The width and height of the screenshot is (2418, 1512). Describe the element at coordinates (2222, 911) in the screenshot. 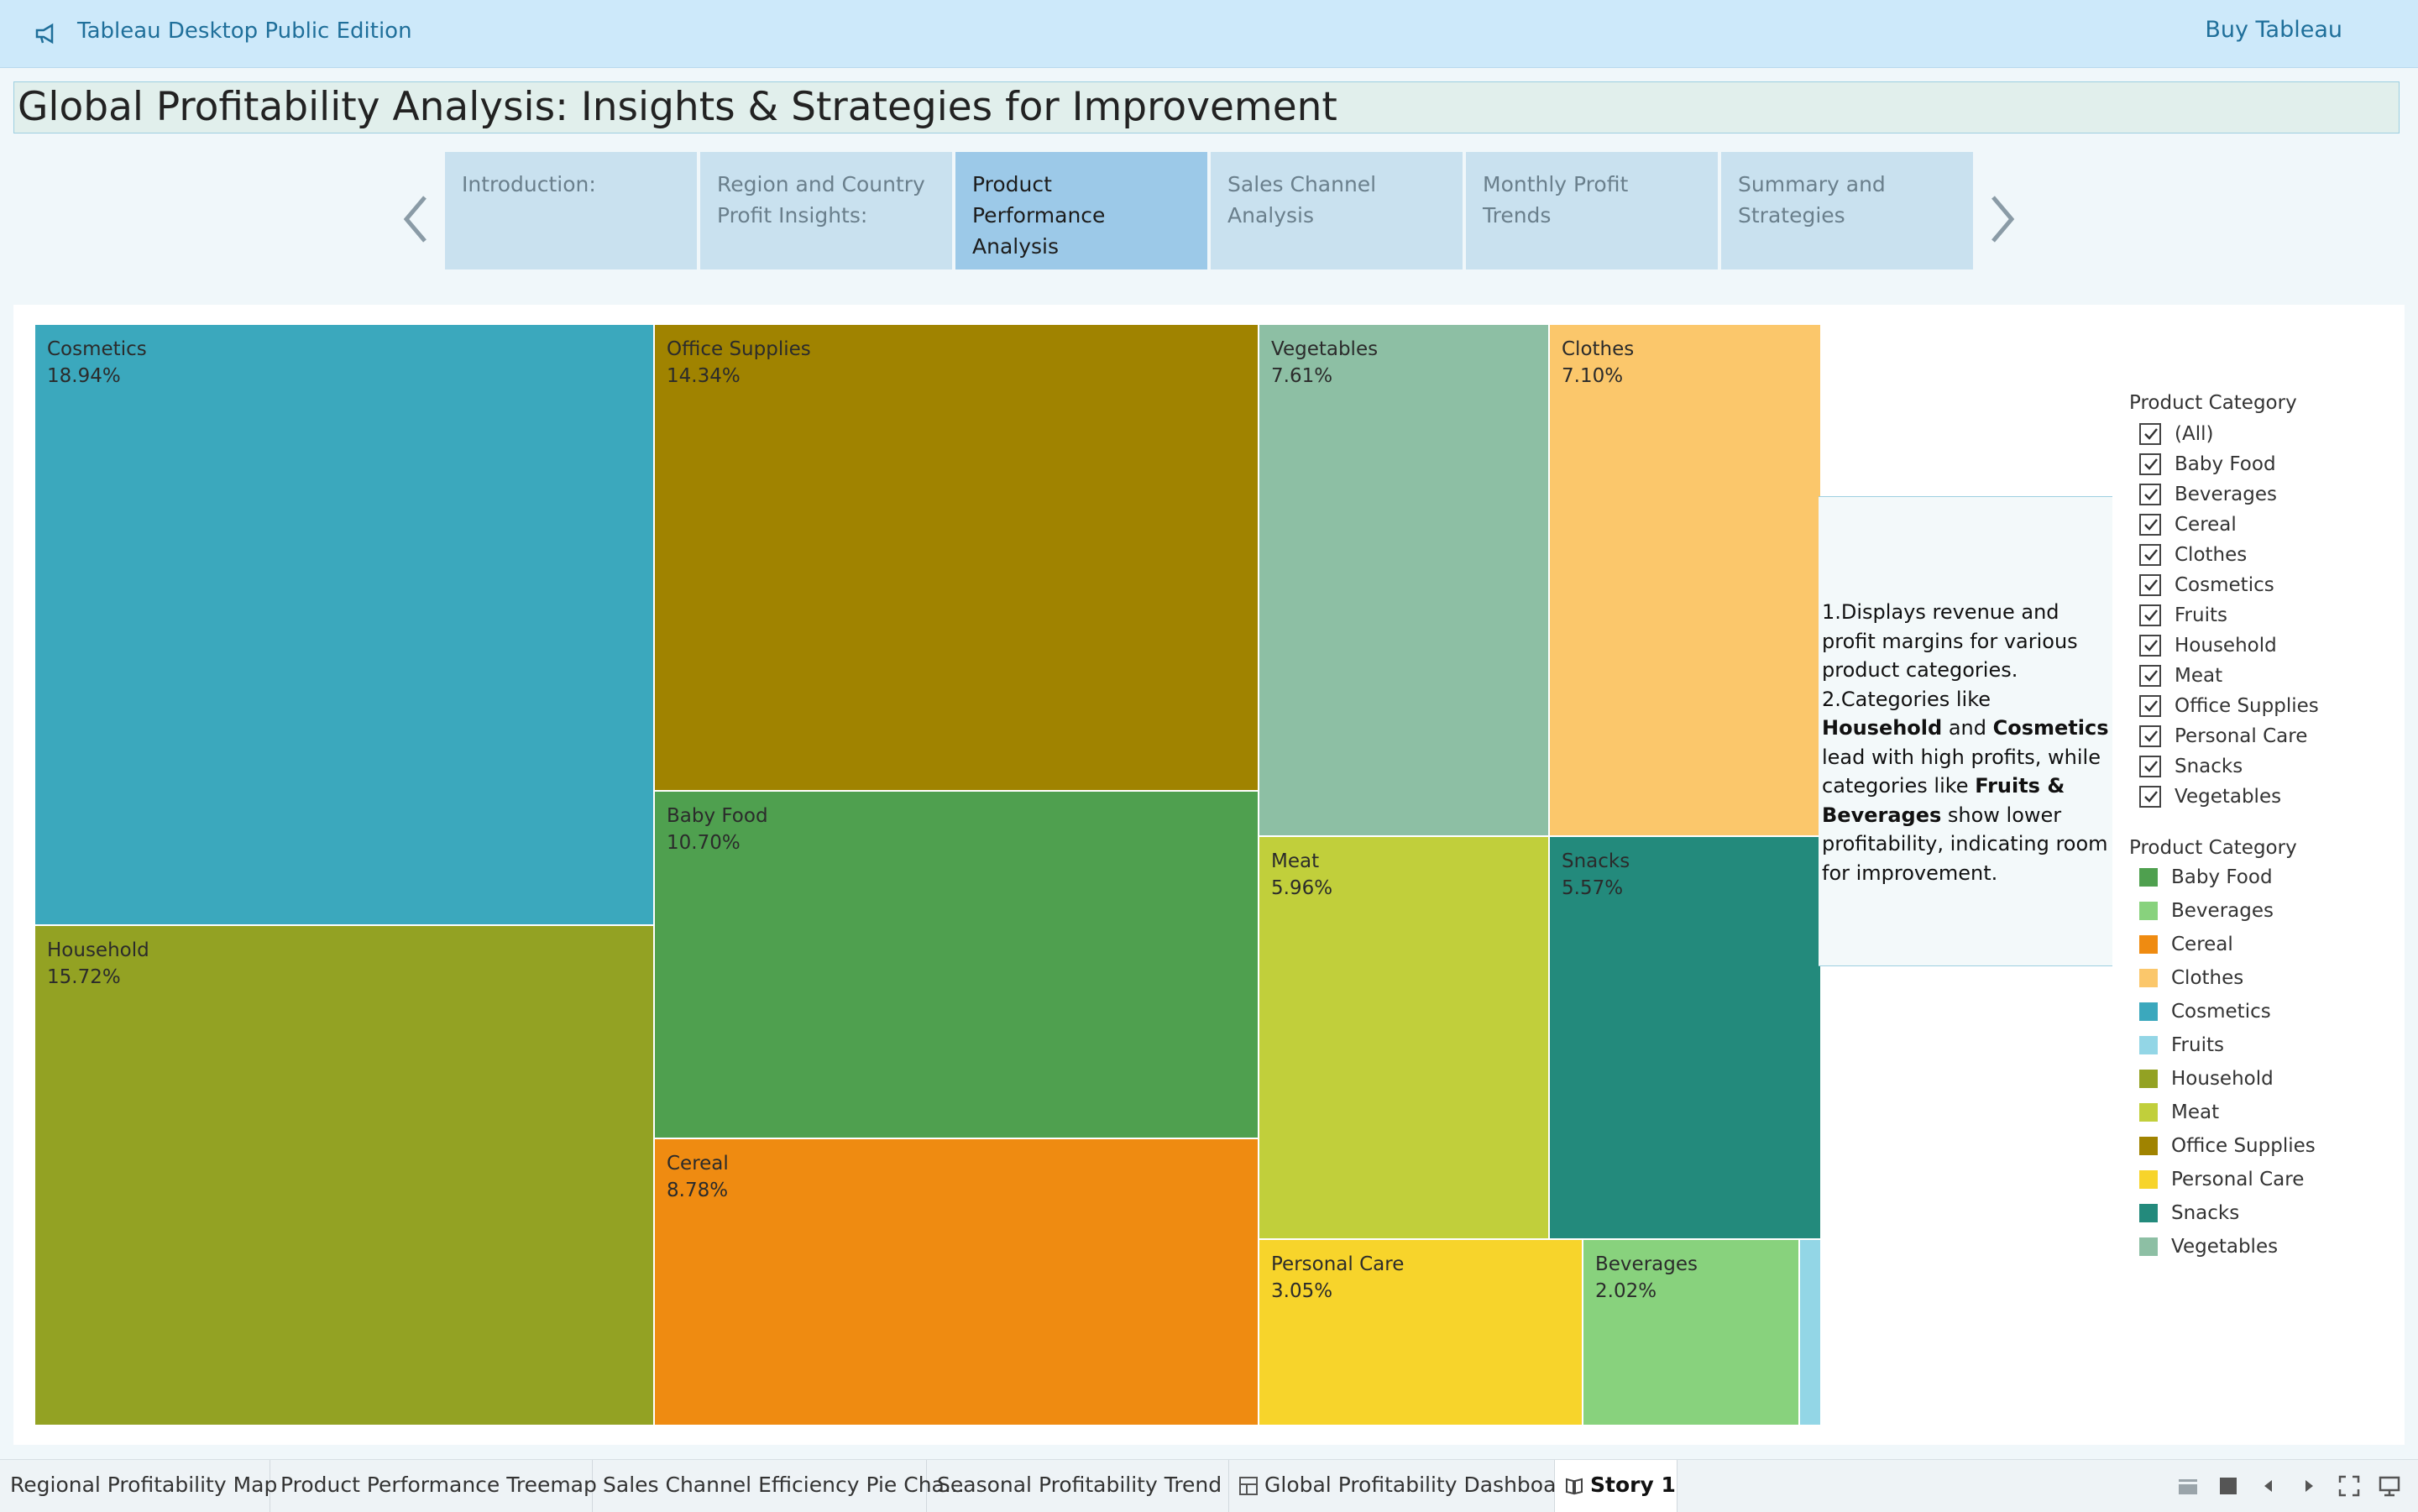

I see `legend-label: Beverages` at that location.